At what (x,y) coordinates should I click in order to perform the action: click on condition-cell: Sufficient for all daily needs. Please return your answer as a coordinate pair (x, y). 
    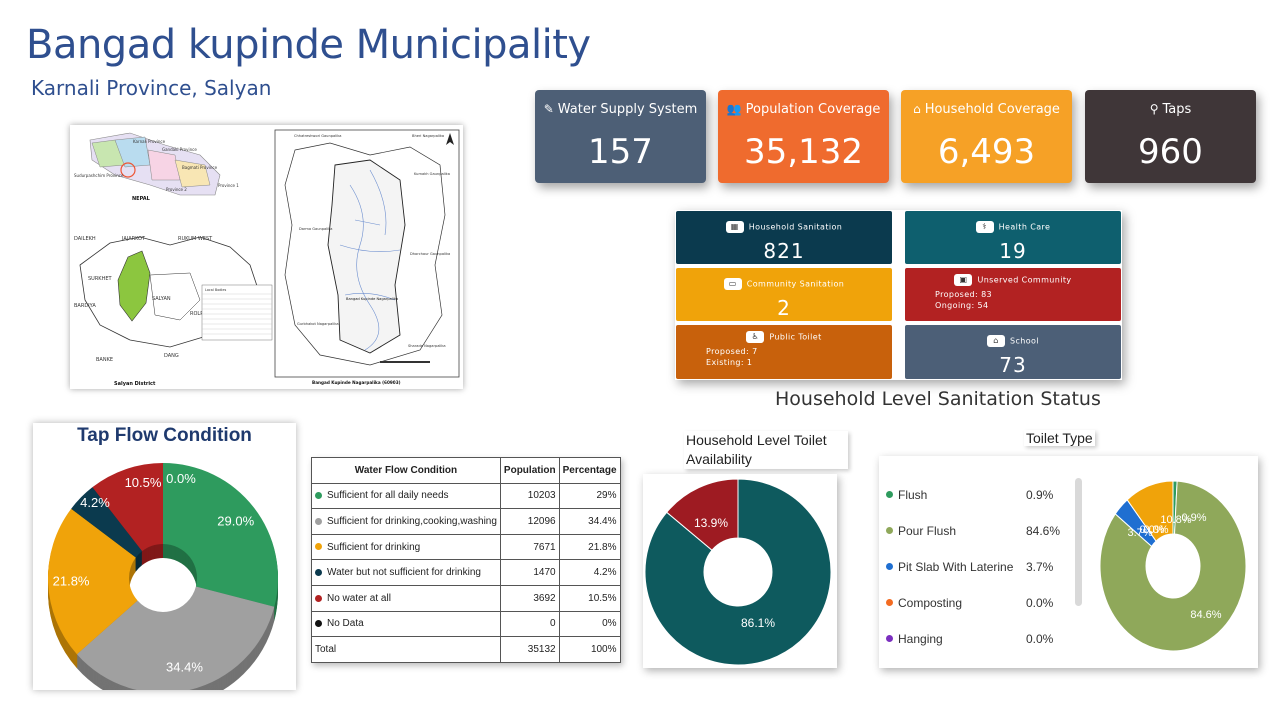
    Looking at the image, I should click on (406, 496).